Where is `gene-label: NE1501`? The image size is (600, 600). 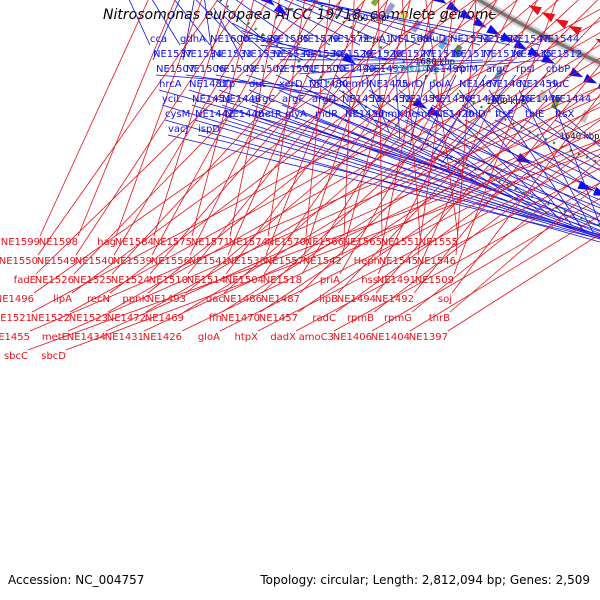
gene-label: NE1501 is located at coordinates (295, 69).